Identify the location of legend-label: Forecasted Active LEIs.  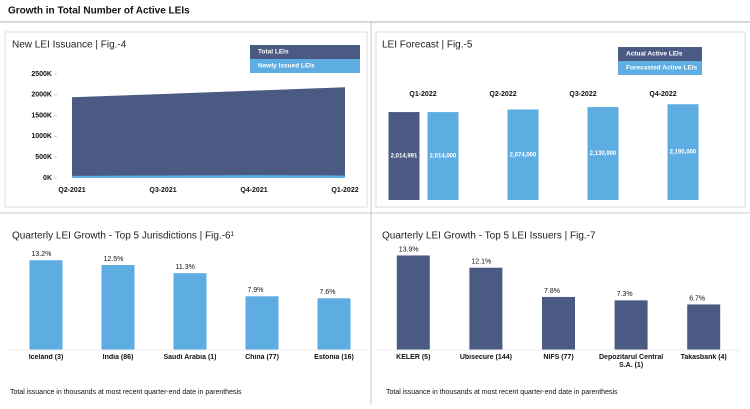
(662, 68).